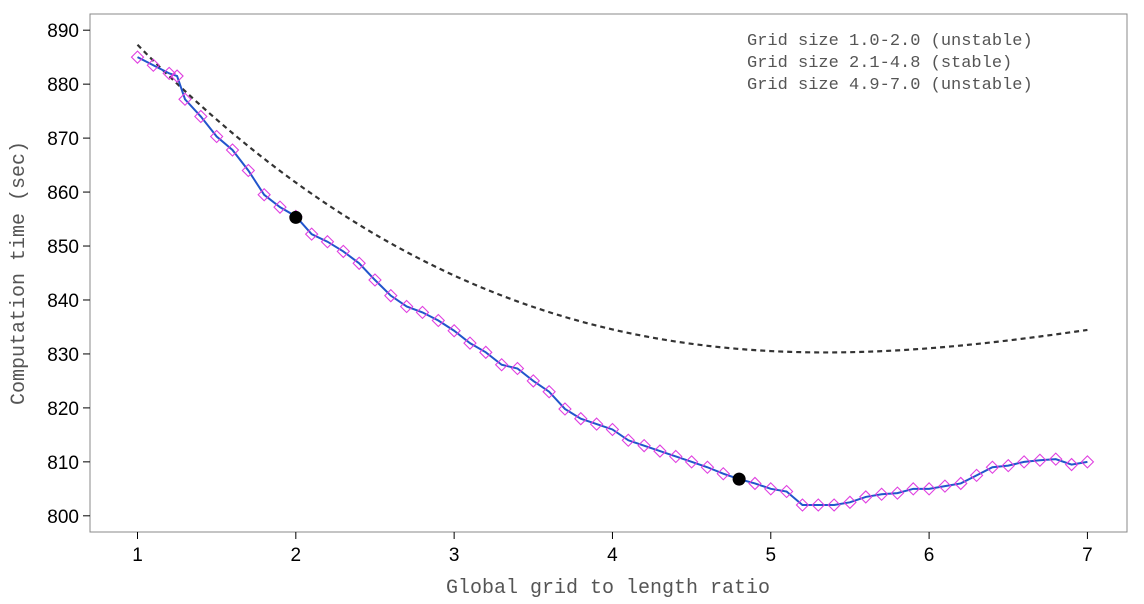 The image size is (1144, 604). Describe the element at coordinates (608, 588) in the screenshot. I see `x-axis-title: Global grid to length ratio` at that location.